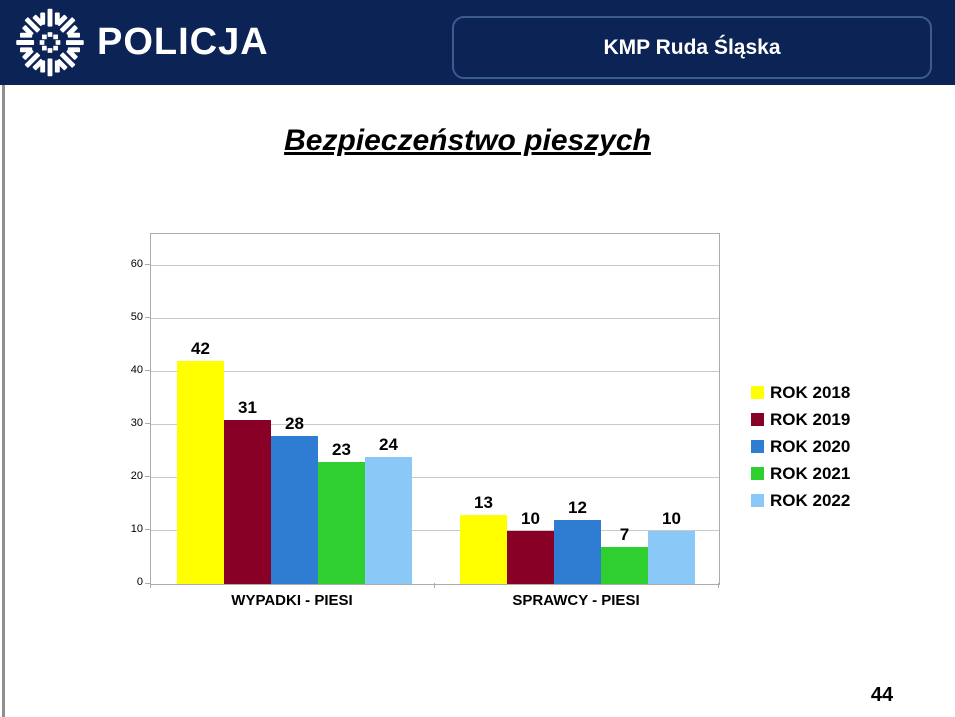 This screenshot has width=955, height=717. I want to click on legend-item: ROK 2022, so click(800, 500).